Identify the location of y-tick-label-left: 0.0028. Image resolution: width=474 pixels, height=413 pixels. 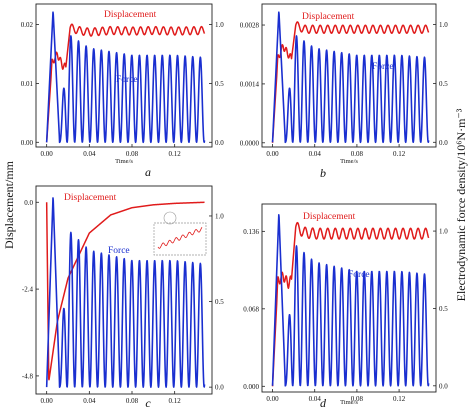
(250, 26).